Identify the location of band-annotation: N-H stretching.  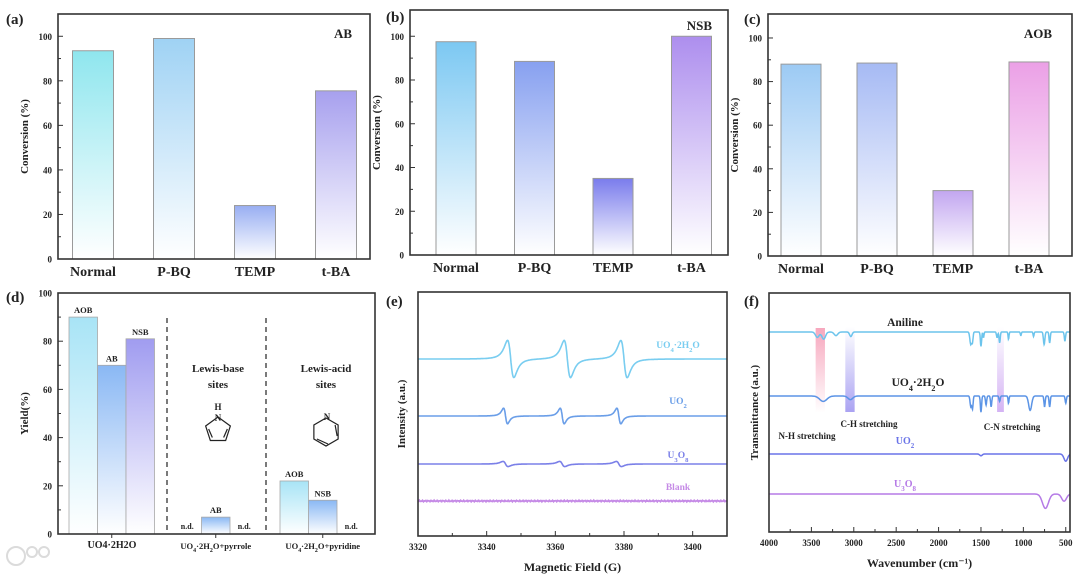
(807, 436).